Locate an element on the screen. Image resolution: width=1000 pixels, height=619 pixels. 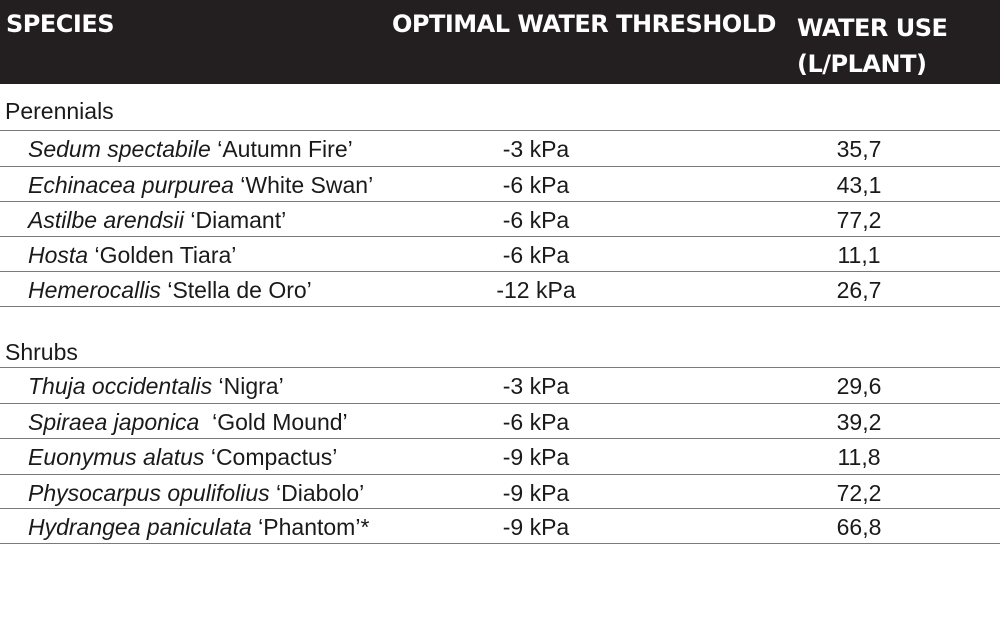
section-title-perennials: Perennials is located at coordinates (59, 111).